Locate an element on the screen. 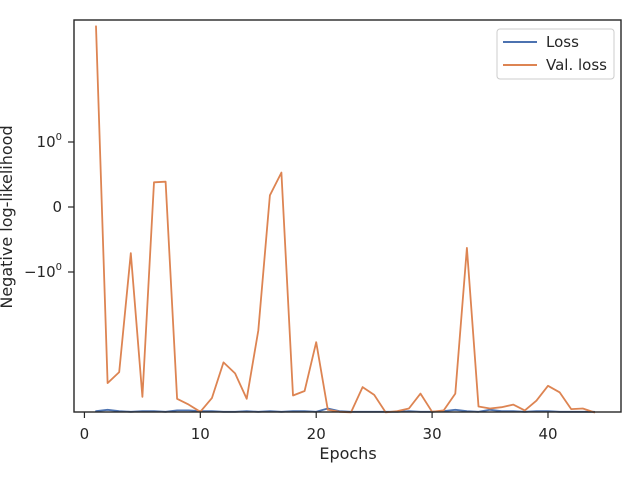 Image resolution: width=640 pixels, height=480 pixels. x-tick-label: 10 is located at coordinates (200, 434).